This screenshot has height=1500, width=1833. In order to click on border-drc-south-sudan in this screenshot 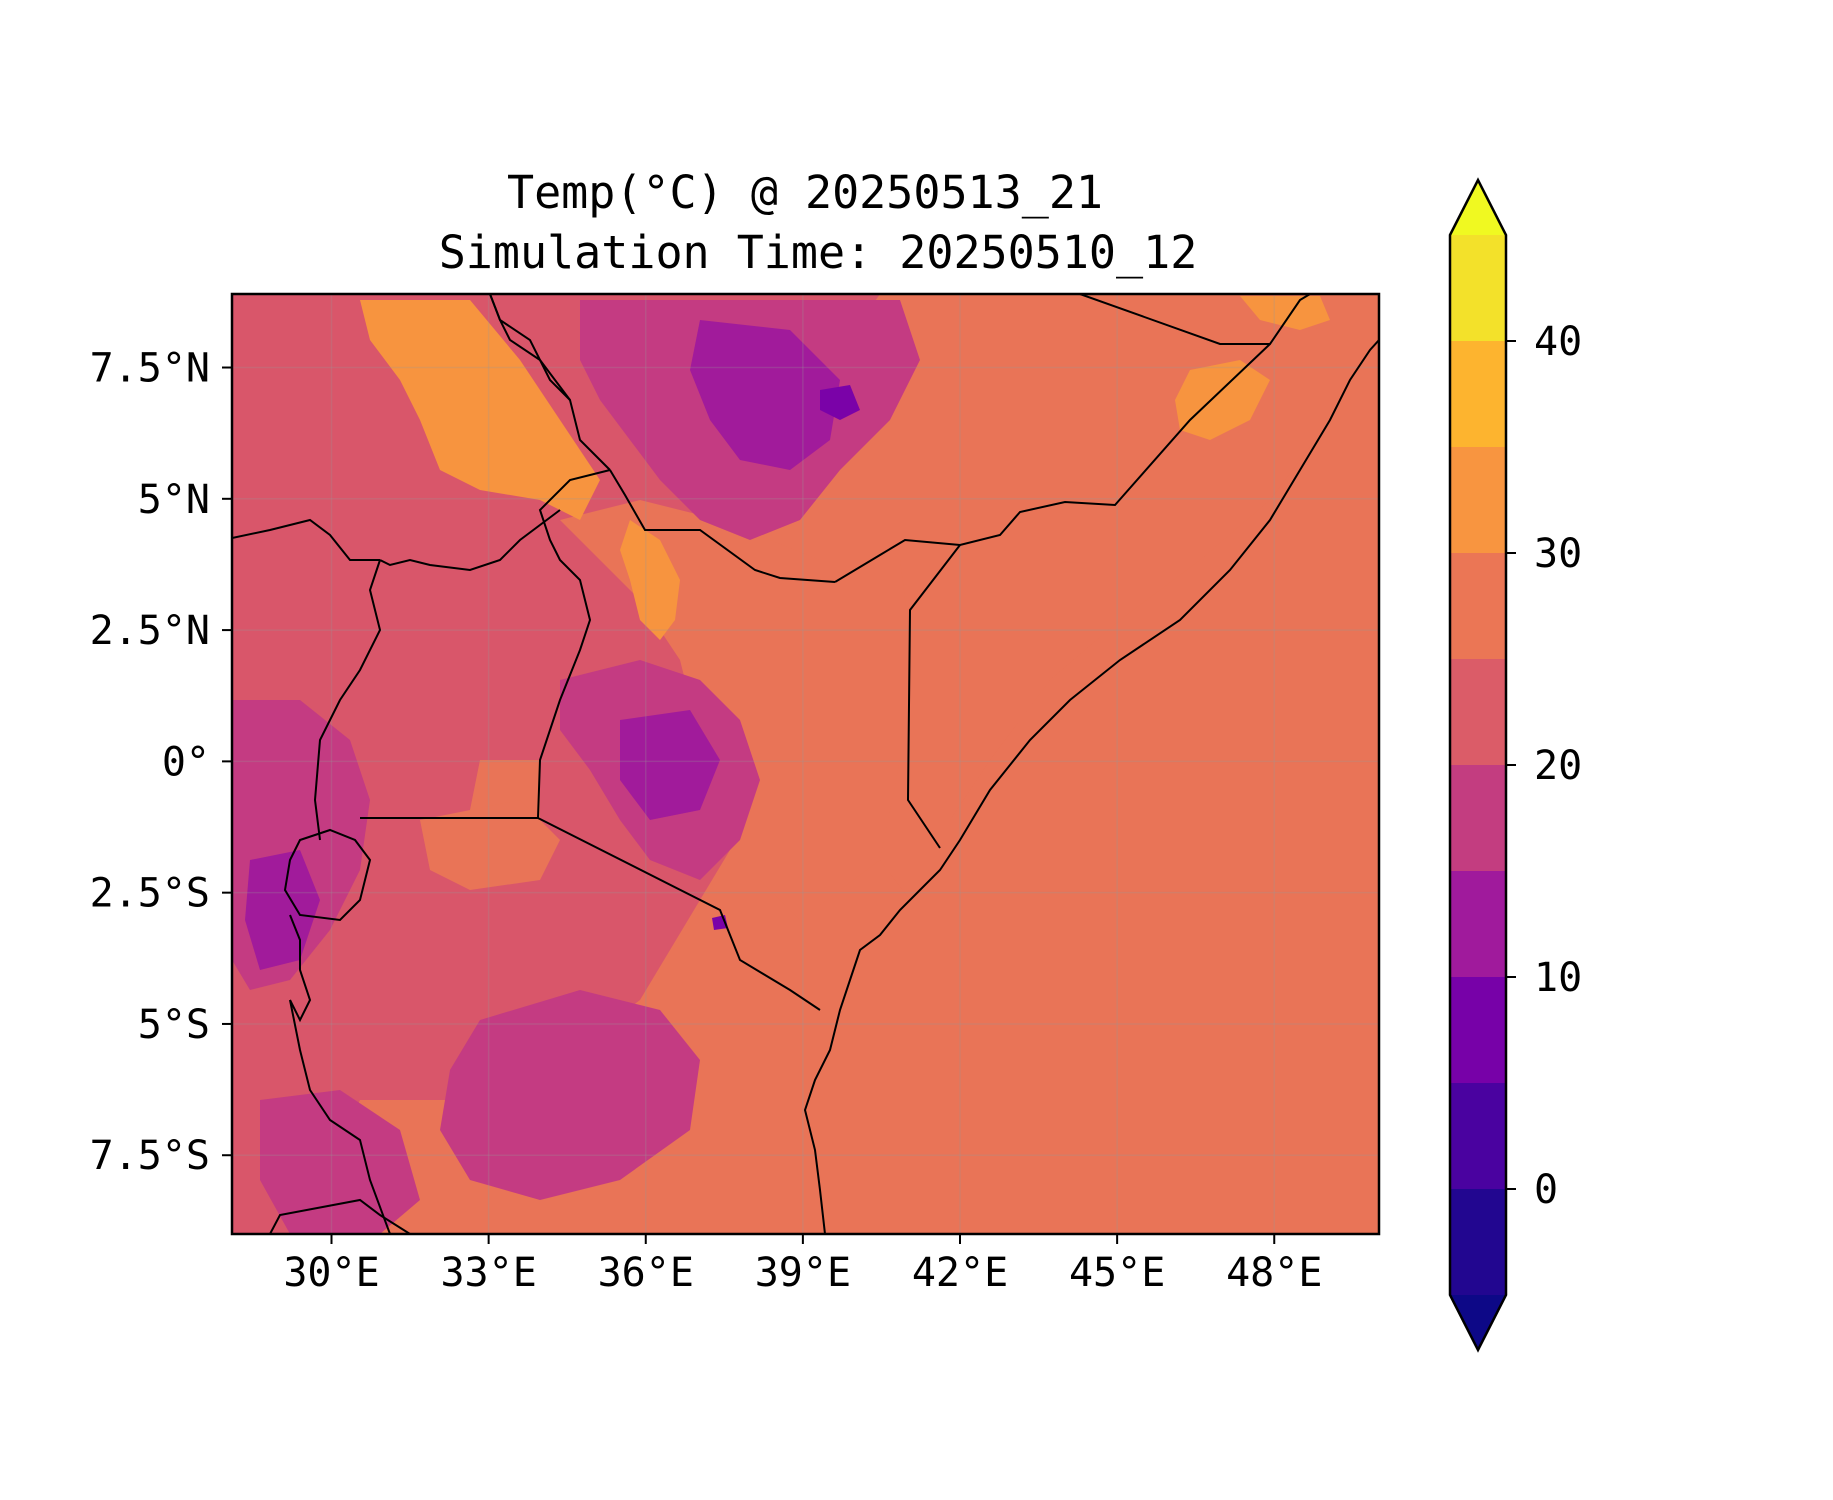, I will do `click(306, 539)`.